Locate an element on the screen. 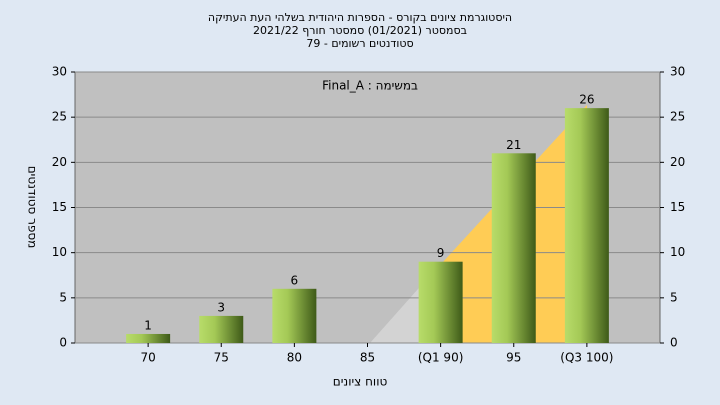 The width and height of the screenshot is (720, 405). y-tick-label: 10 is located at coordinates (59, 252).